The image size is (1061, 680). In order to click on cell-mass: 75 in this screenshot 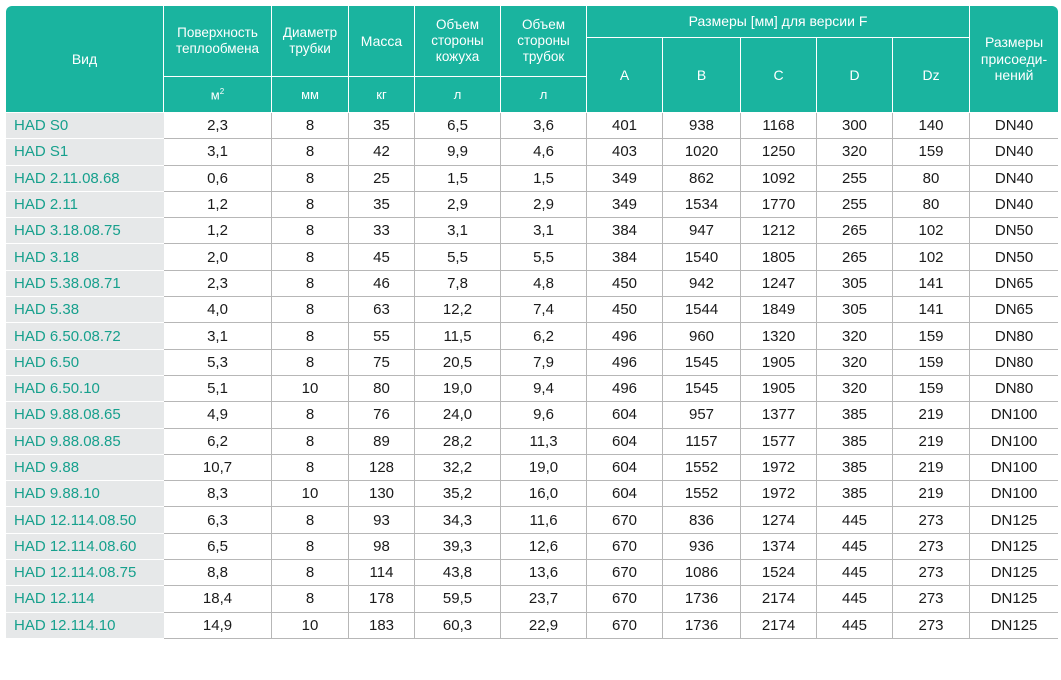, I will do `click(382, 362)`.